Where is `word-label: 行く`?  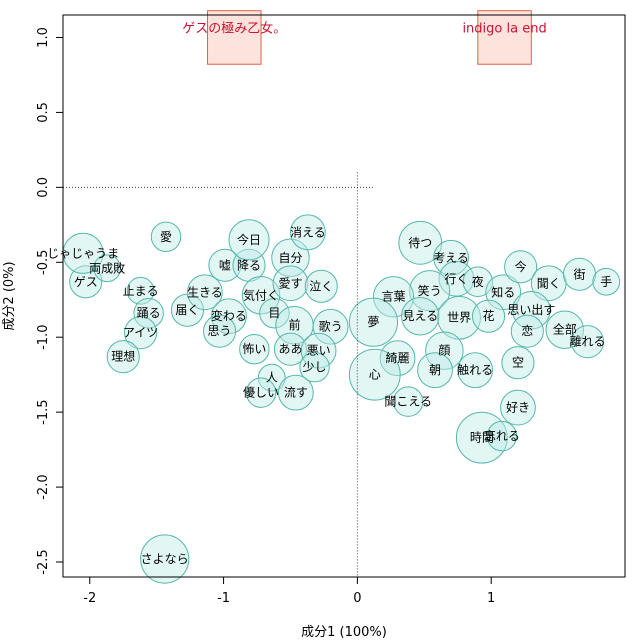 word-label: 行く is located at coordinates (456, 279).